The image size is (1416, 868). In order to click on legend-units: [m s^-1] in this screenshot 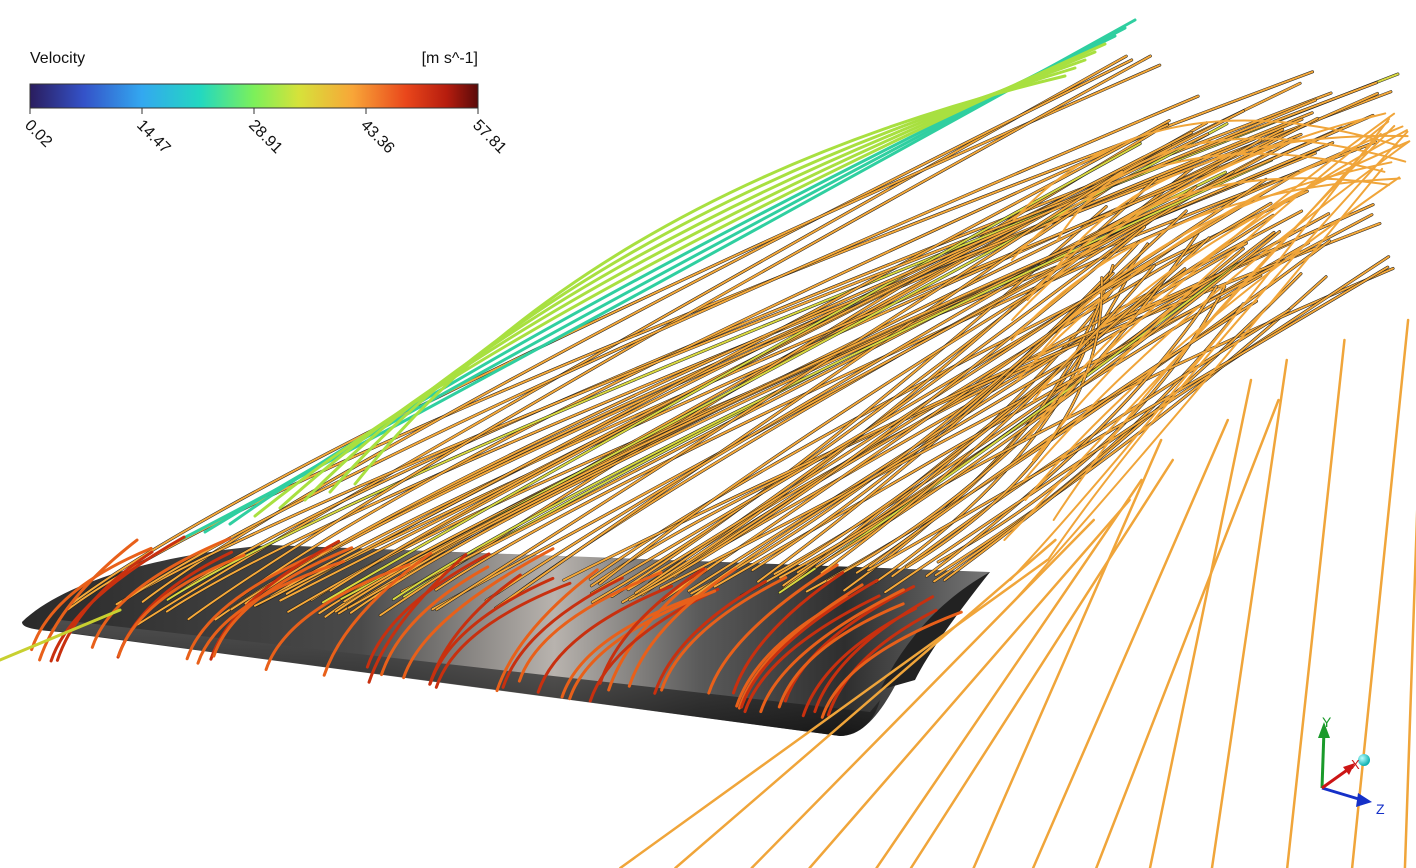, I will do `click(450, 58)`.